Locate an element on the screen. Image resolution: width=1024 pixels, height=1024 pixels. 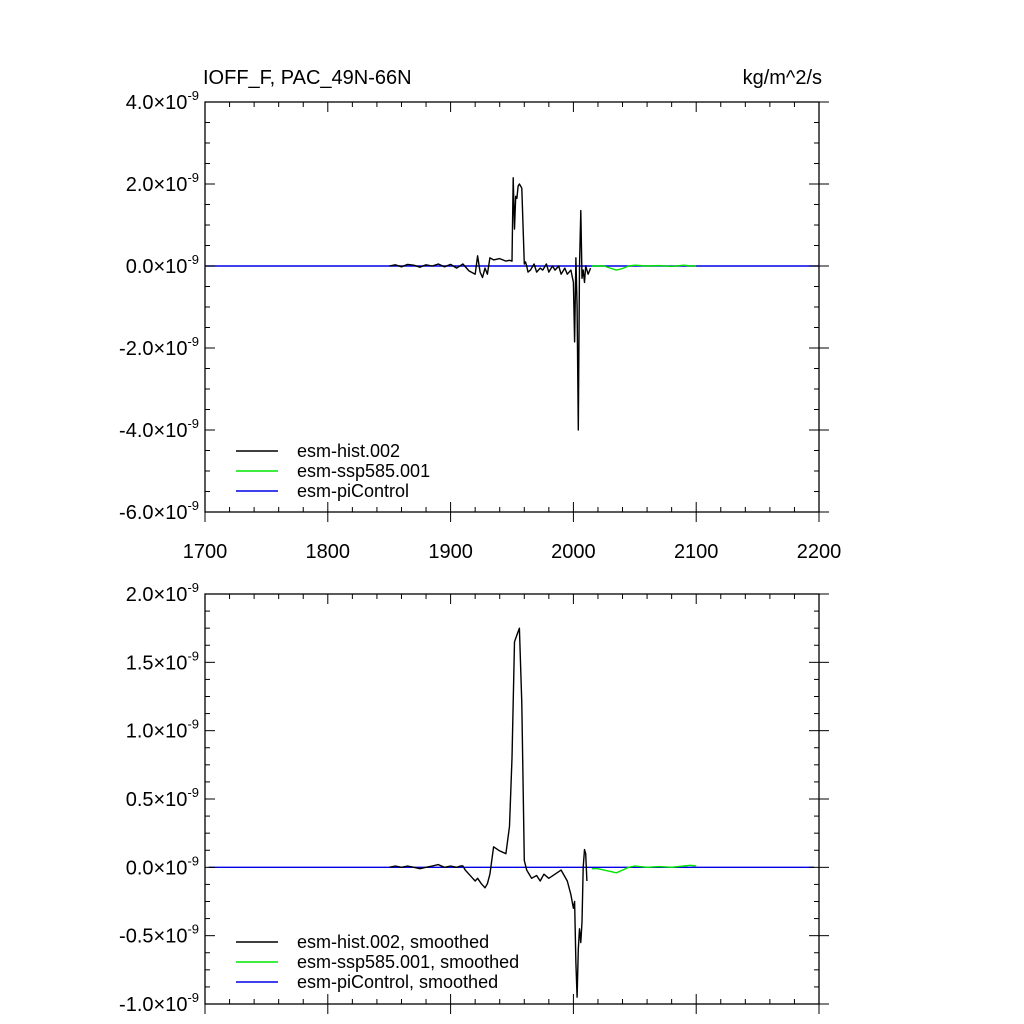
x-tick-label: 1800 is located at coordinates (328, 552).